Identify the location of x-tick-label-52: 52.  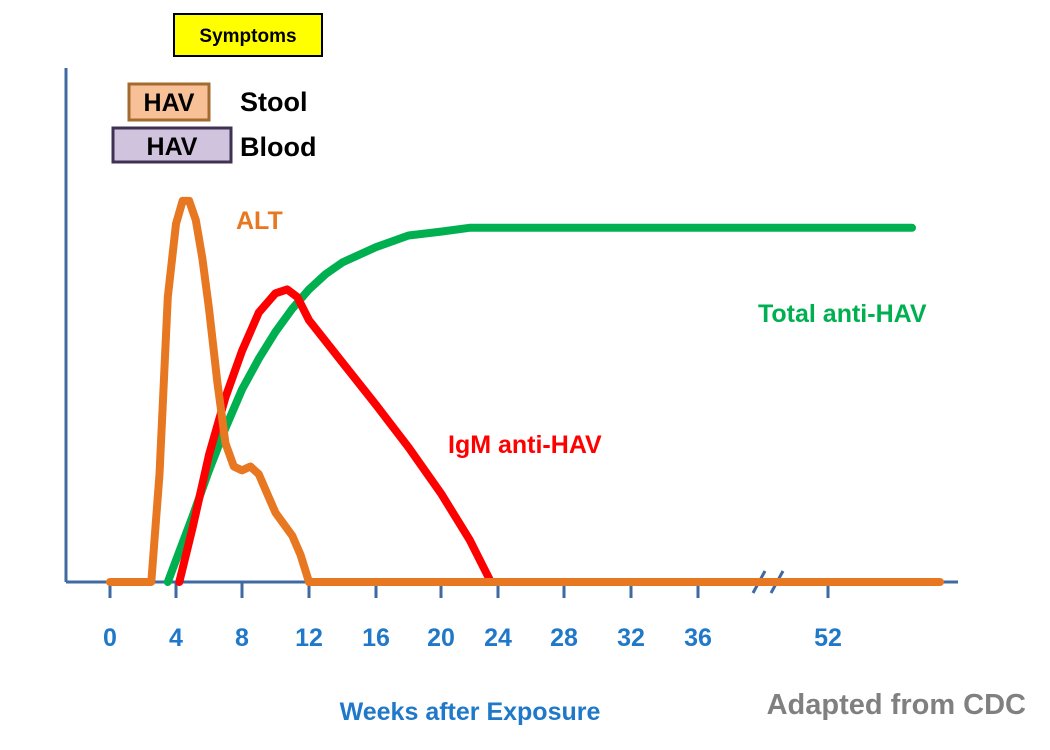
(828, 638).